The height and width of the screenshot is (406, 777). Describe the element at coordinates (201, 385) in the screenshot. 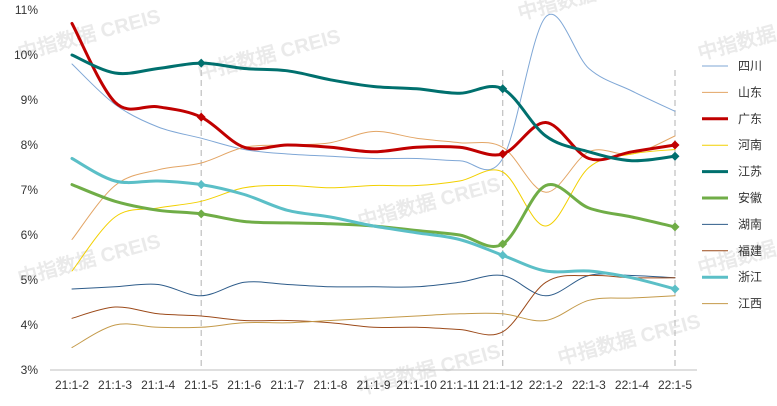

I see `x-tick-label: 21:1-5` at that location.